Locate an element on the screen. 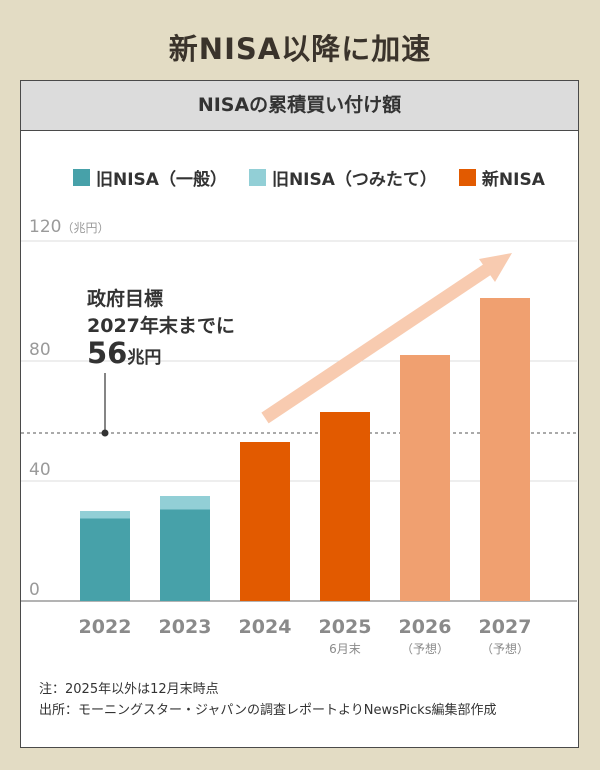  trend-arrow-head is located at coordinates (495, 267).